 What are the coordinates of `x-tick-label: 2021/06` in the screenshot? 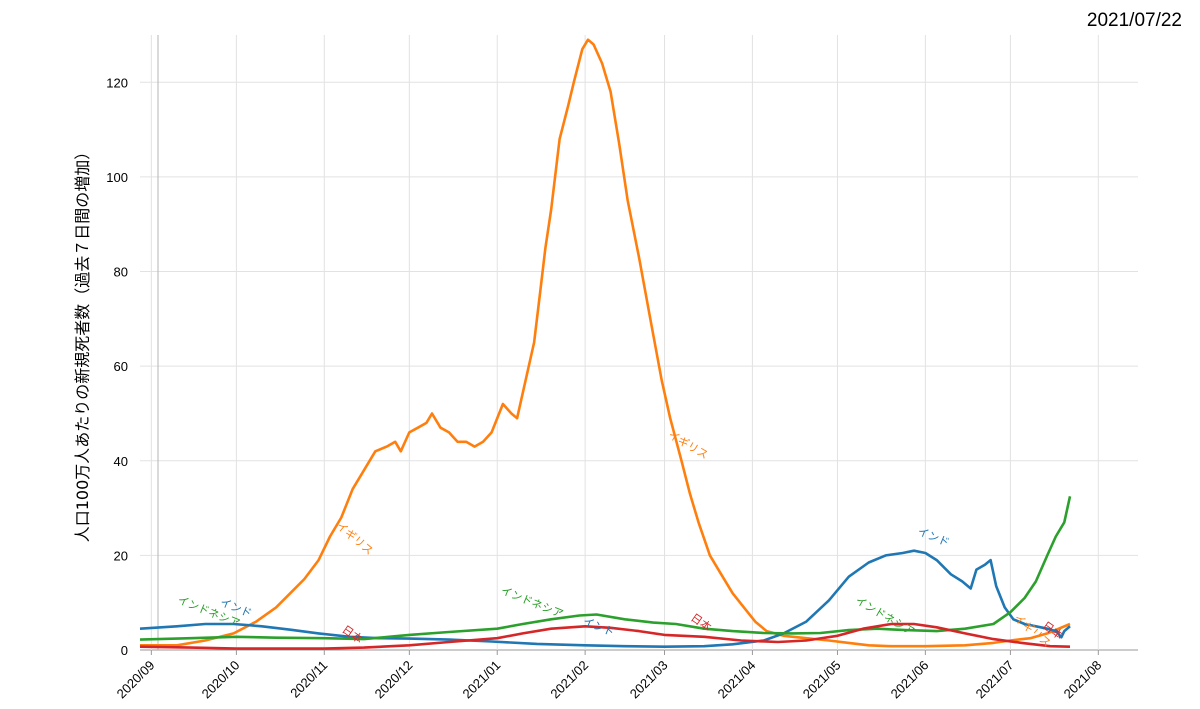 It's located at (910, 680).